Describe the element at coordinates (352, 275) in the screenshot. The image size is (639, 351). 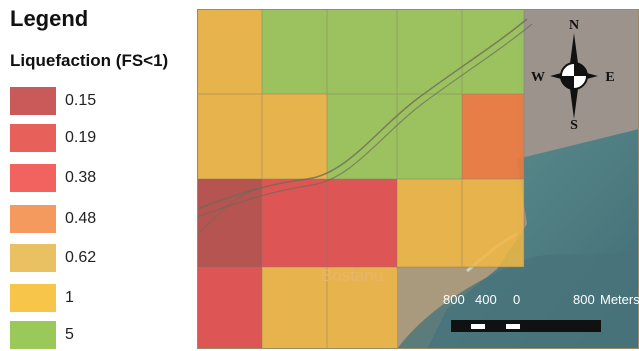
I see `place-label: Bostanu` at that location.